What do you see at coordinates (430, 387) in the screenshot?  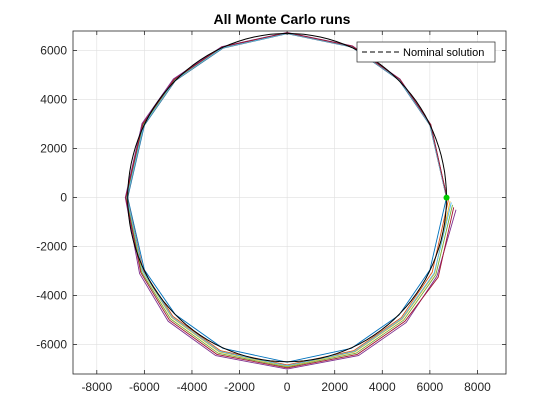 I see `x-tick-label-7: 6000` at bounding box center [430, 387].